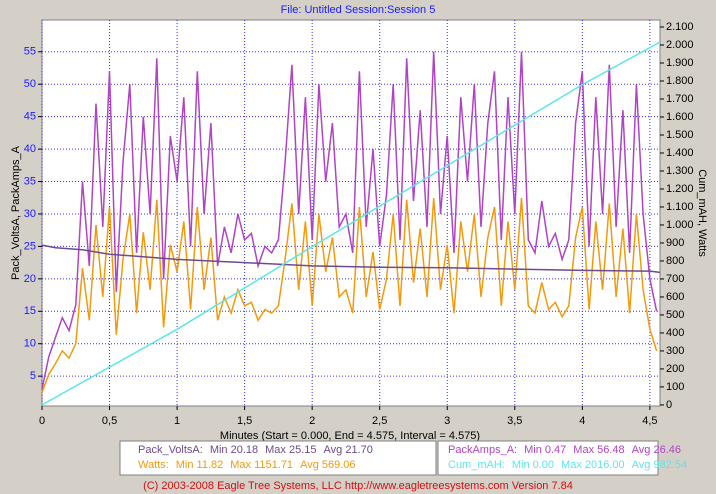 The height and width of the screenshot is (494, 716). What do you see at coordinates (675, 261) in the screenshot?
I see `y2-tick-label: 800` at bounding box center [675, 261].